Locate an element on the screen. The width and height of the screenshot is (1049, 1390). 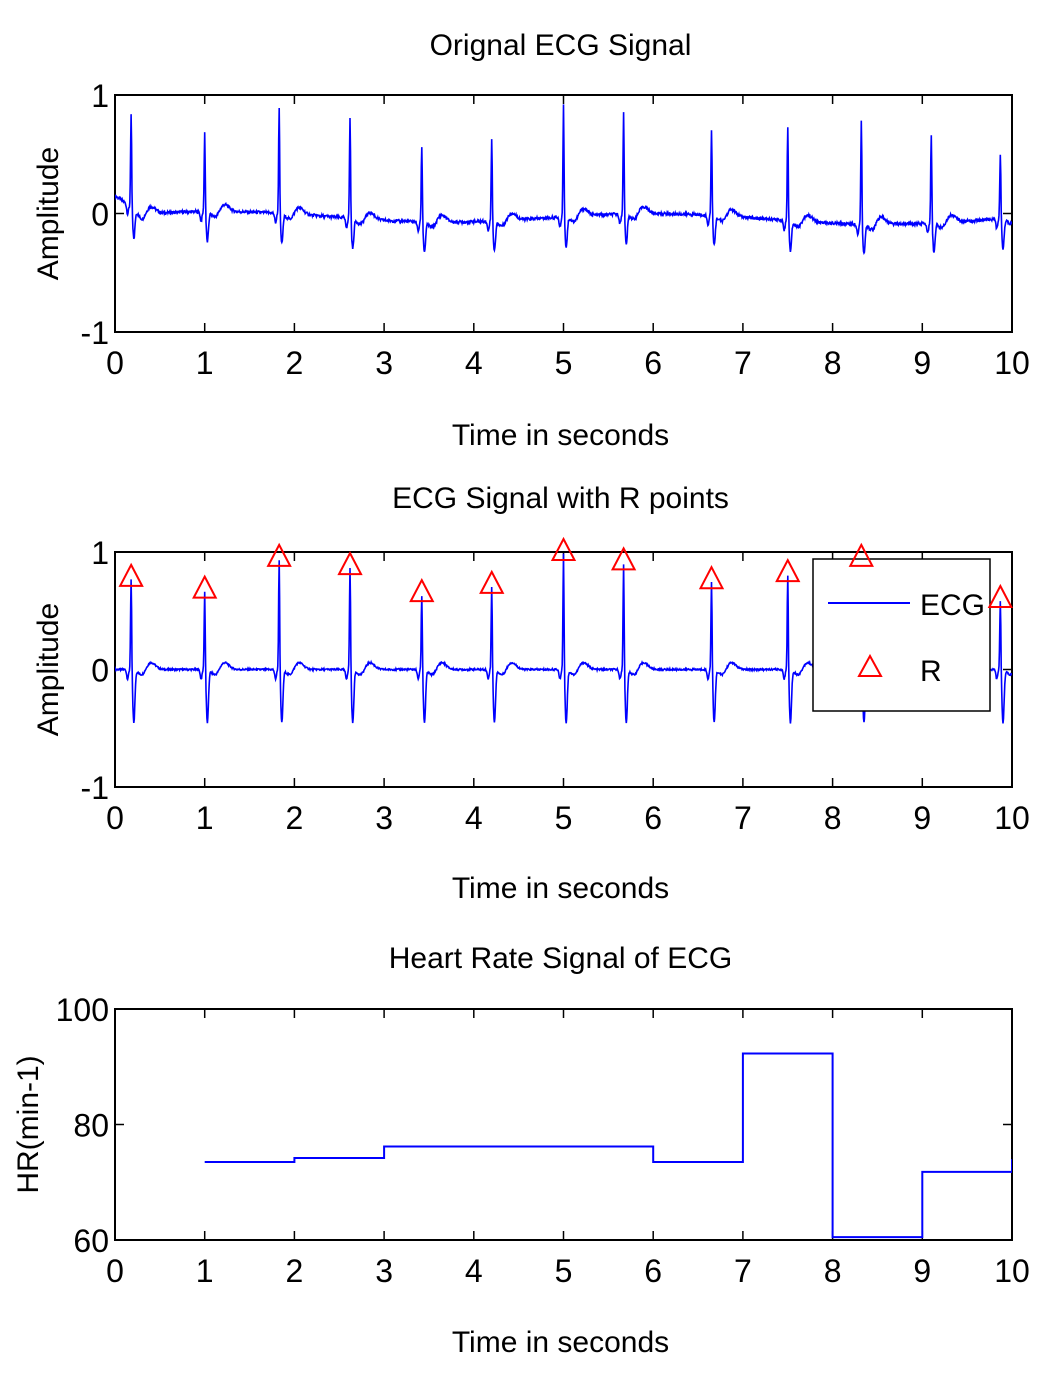
ecg-series-line is located at coordinates (563, 180).